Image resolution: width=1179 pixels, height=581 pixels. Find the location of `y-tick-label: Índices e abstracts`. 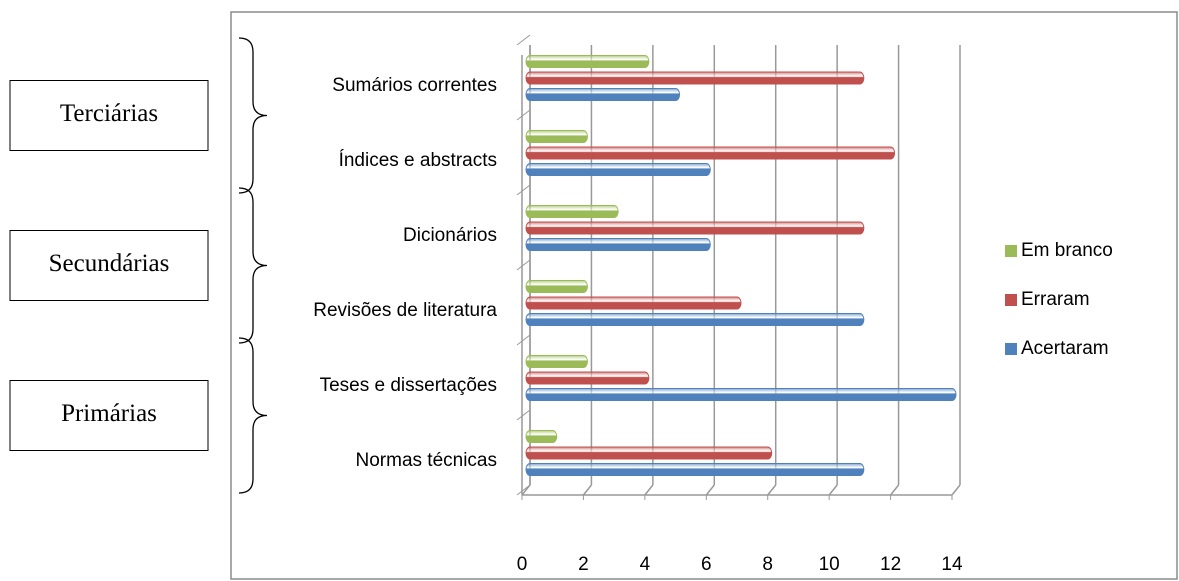

y-tick-label: Índices e abstracts is located at coordinates (418, 160).